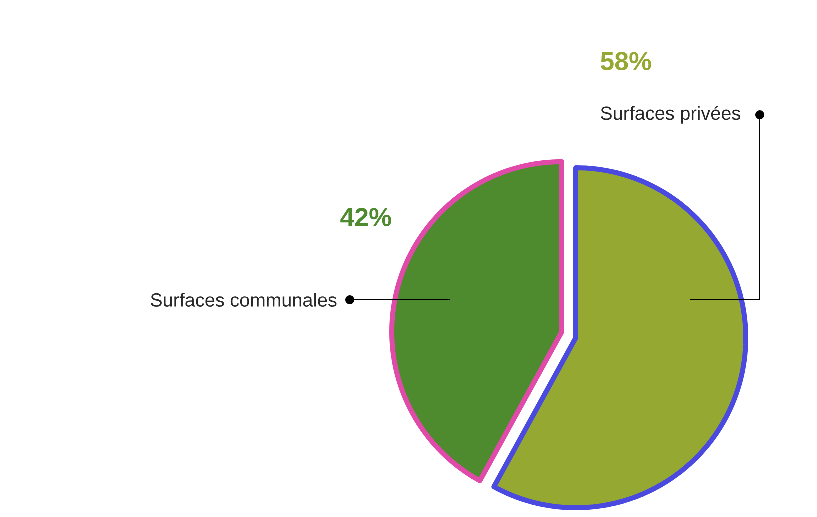 This screenshot has width=817, height=517. What do you see at coordinates (670, 115) in the screenshot?
I see `slice-label: Surfaces privées` at bounding box center [670, 115].